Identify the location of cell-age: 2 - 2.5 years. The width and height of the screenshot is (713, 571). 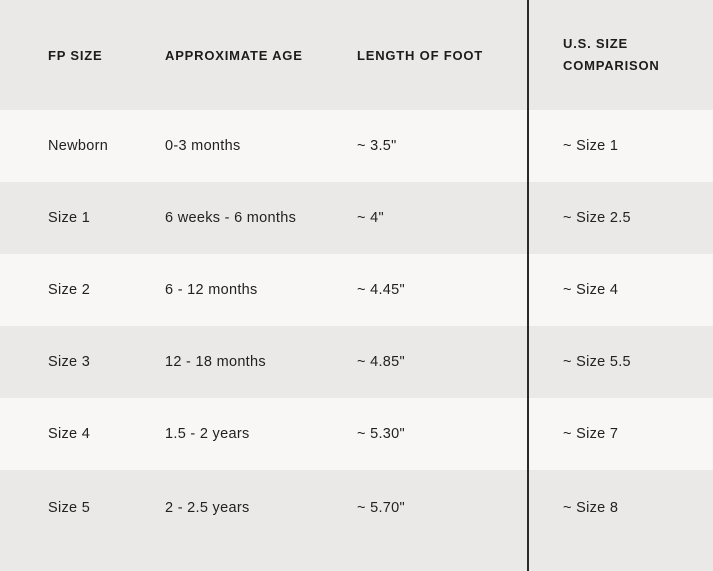
(207, 507).